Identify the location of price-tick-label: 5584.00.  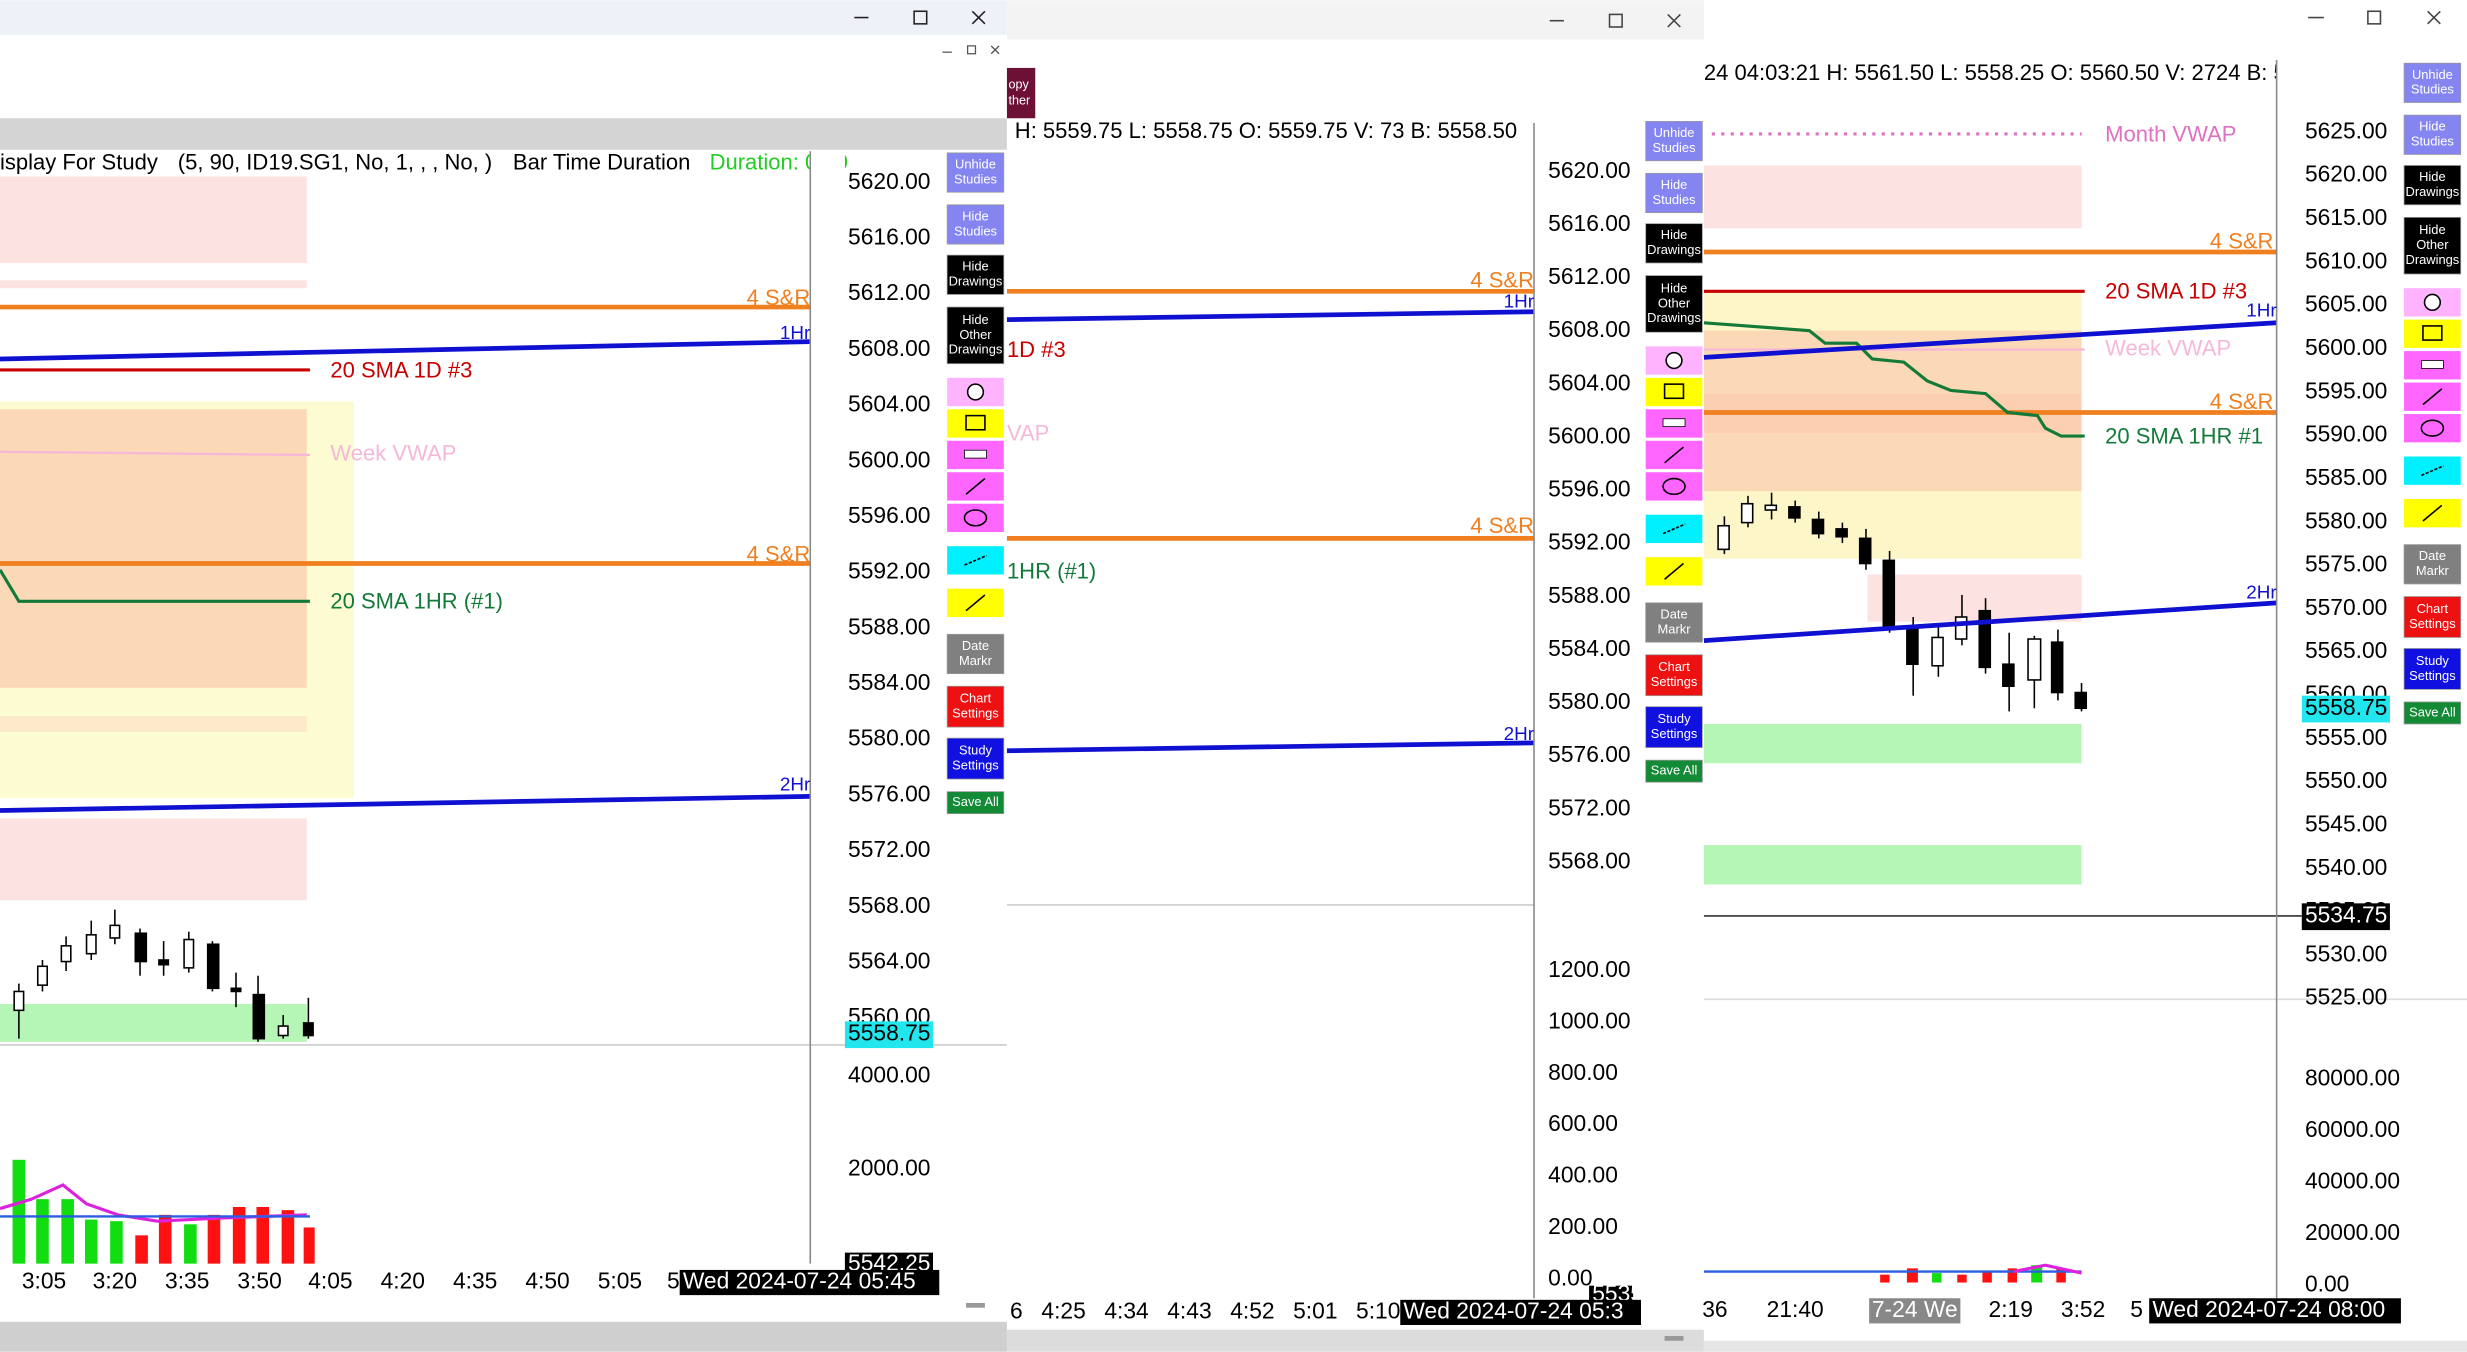
(1589, 648).